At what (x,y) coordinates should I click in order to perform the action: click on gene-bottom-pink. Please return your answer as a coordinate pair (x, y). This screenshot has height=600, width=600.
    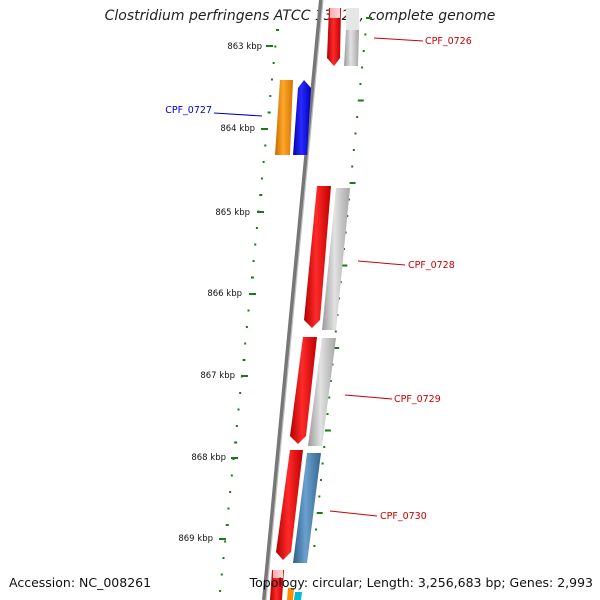
    Looking at the image, I should click on (278, 574).